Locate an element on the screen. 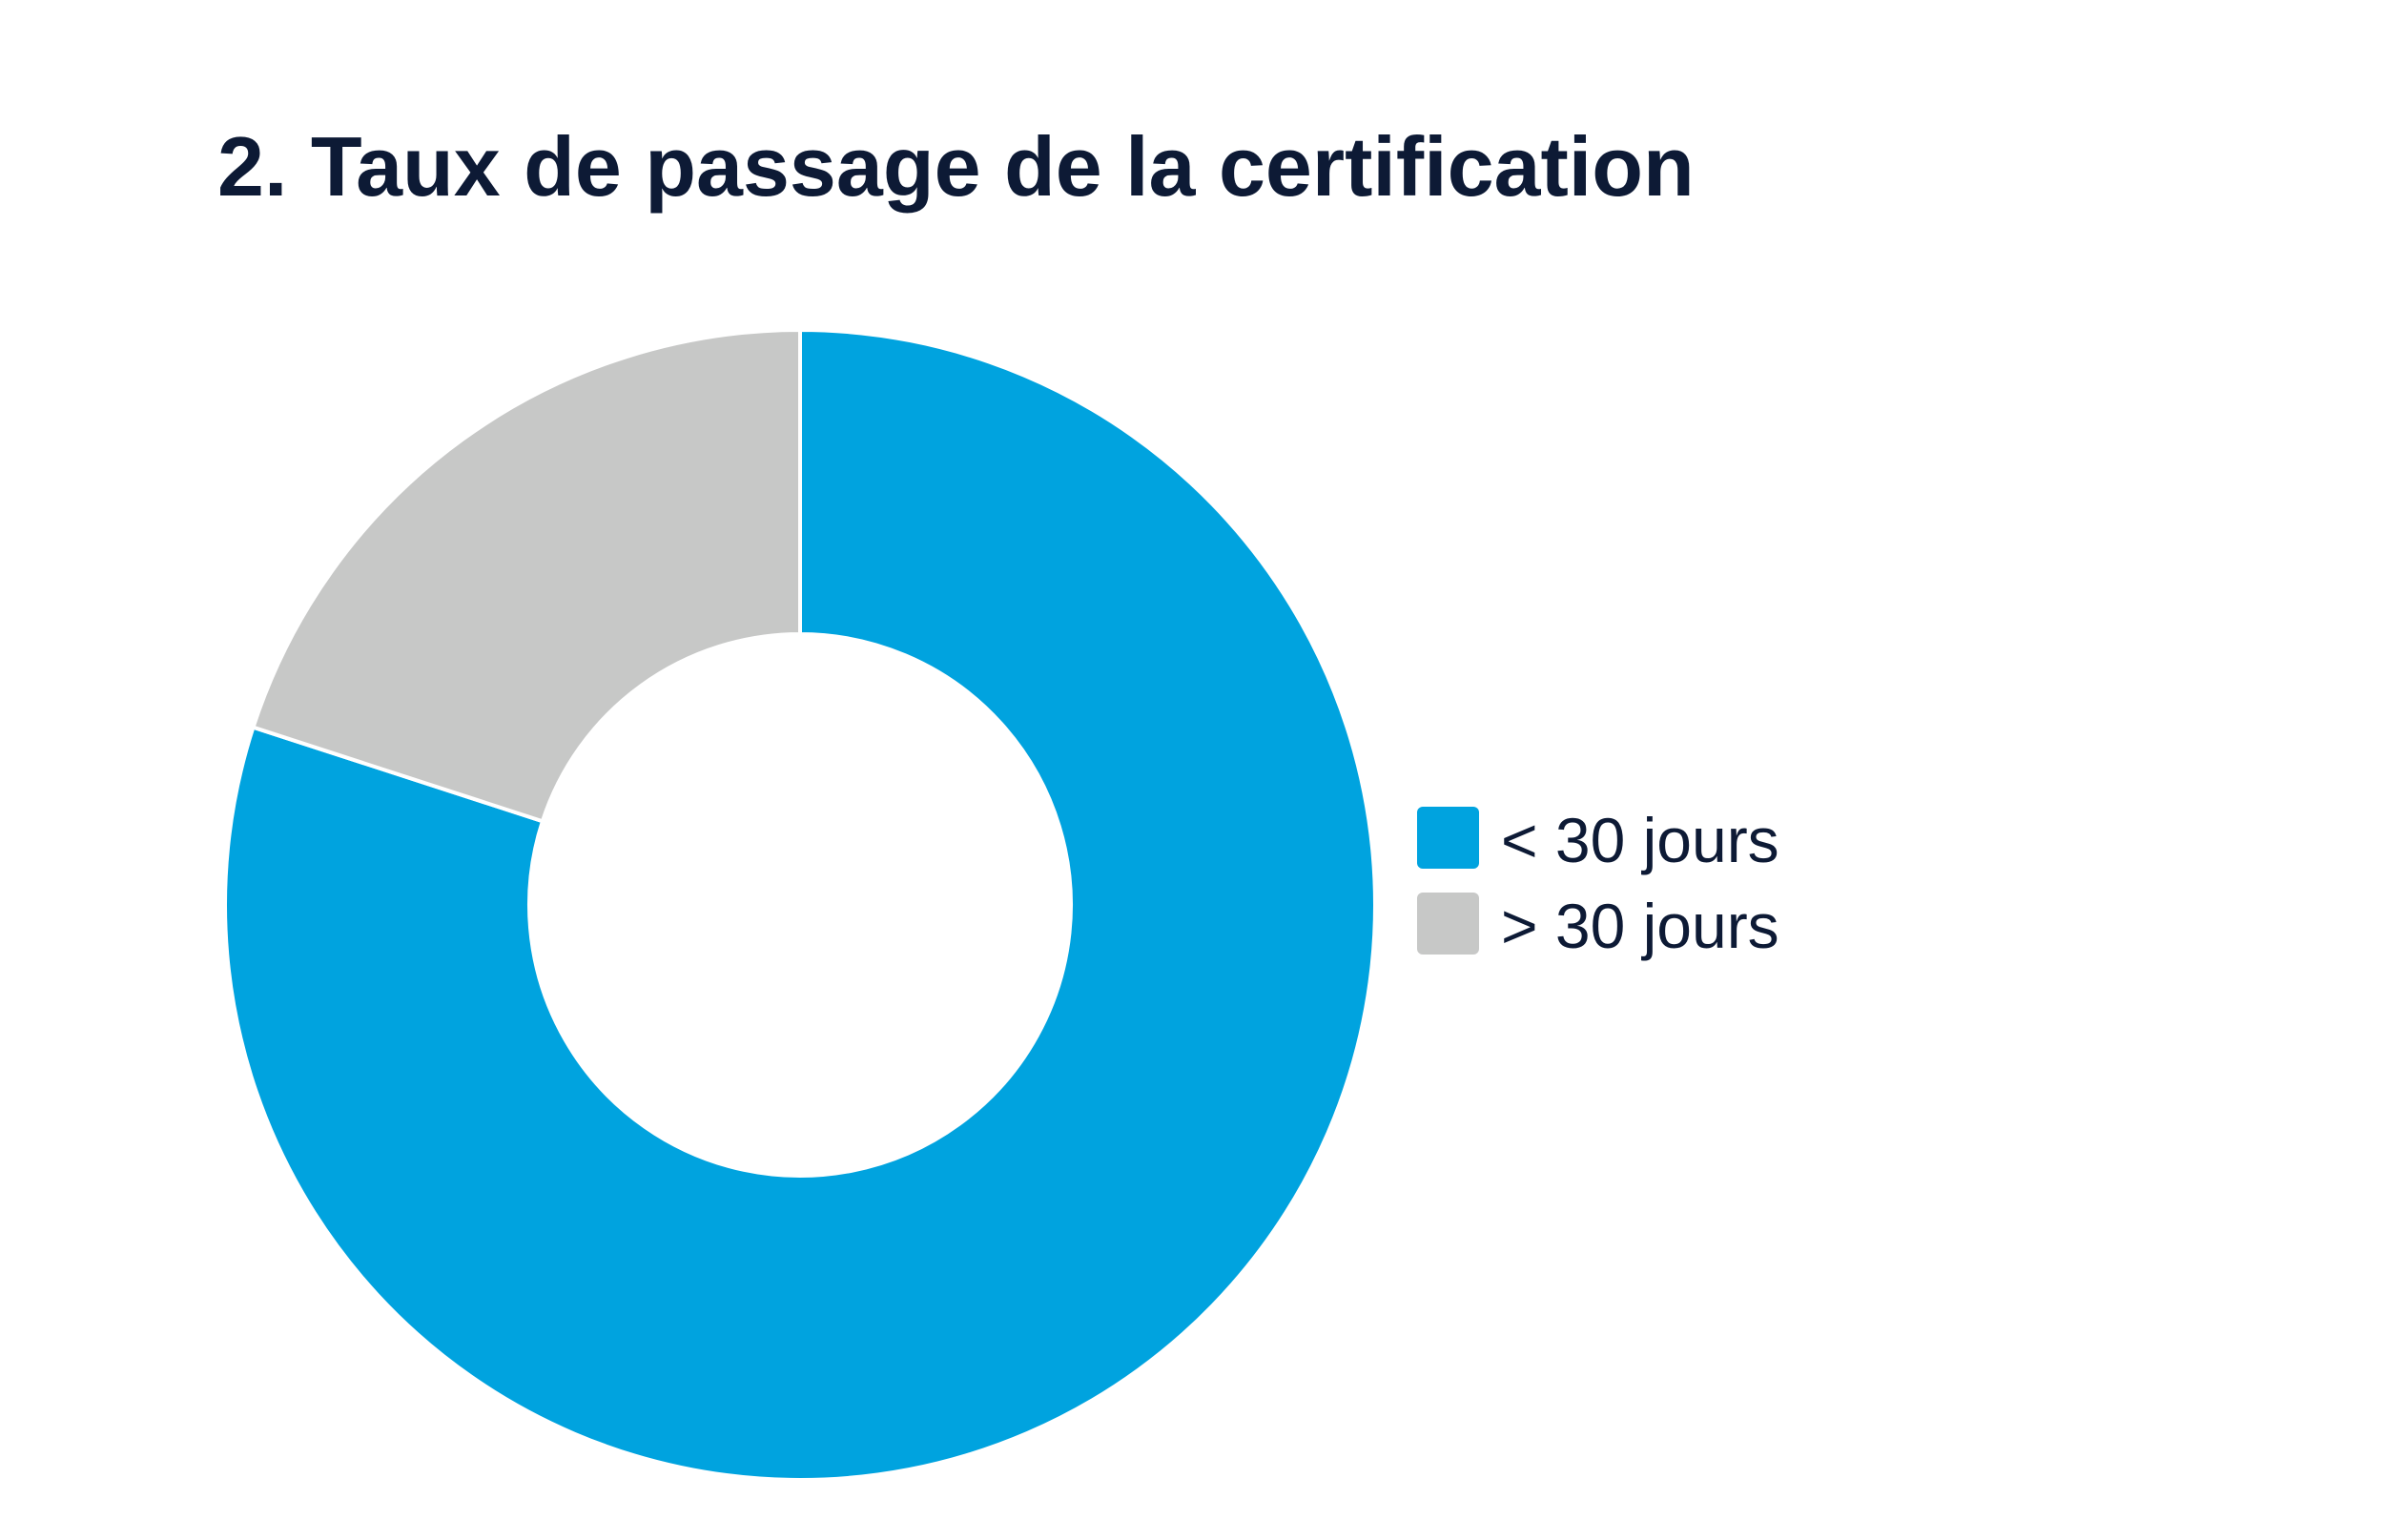 This screenshot has height=1540, width=2385. chart-title: 2. Taux de passage de la certification is located at coordinates (956, 166).